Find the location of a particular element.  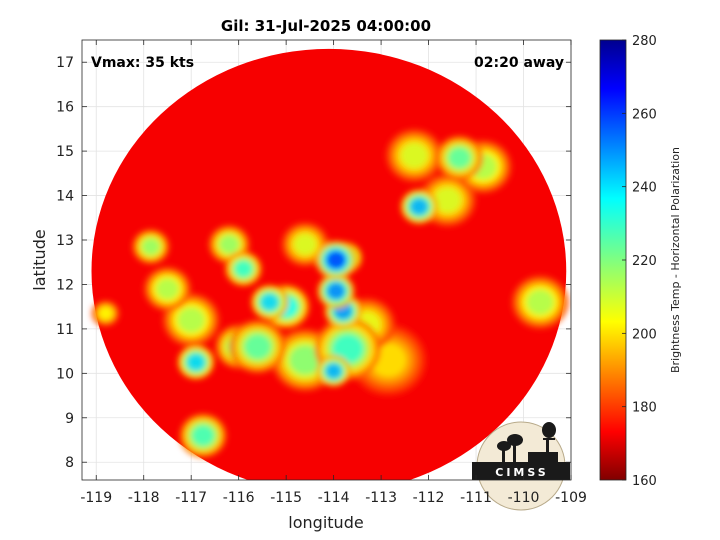

x-tick-label: -119 is located at coordinates (96, 498).